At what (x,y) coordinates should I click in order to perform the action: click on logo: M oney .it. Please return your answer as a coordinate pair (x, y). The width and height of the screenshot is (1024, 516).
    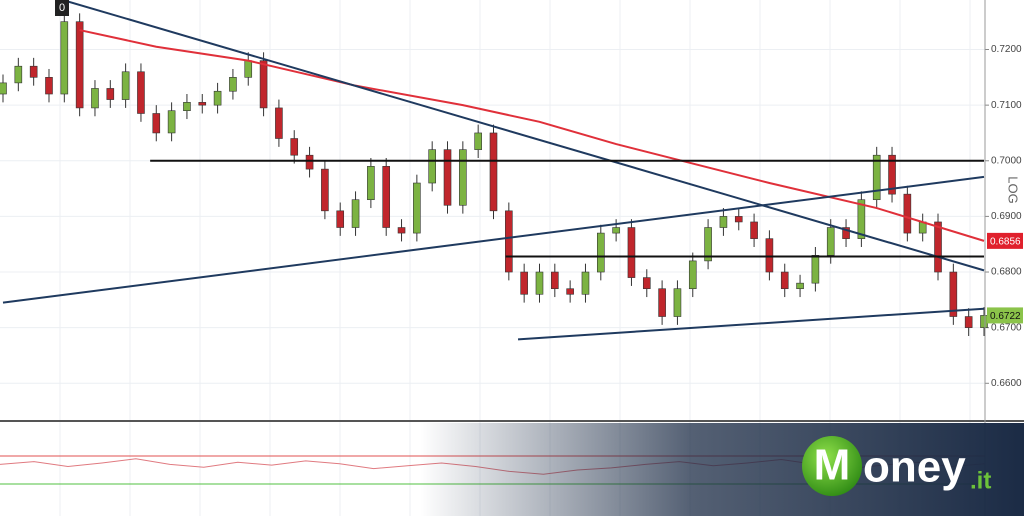
    Looking at the image, I should click on (896, 466).